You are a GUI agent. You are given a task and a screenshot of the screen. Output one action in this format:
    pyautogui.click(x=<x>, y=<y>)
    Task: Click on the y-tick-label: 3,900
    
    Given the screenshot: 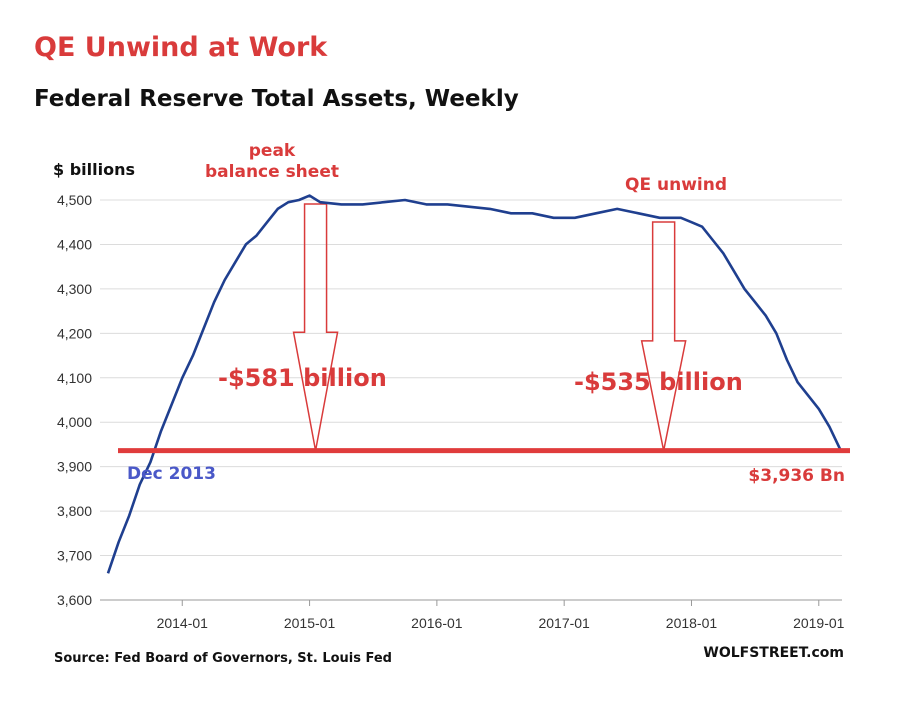 What is the action you would take?
    pyautogui.click(x=74, y=467)
    